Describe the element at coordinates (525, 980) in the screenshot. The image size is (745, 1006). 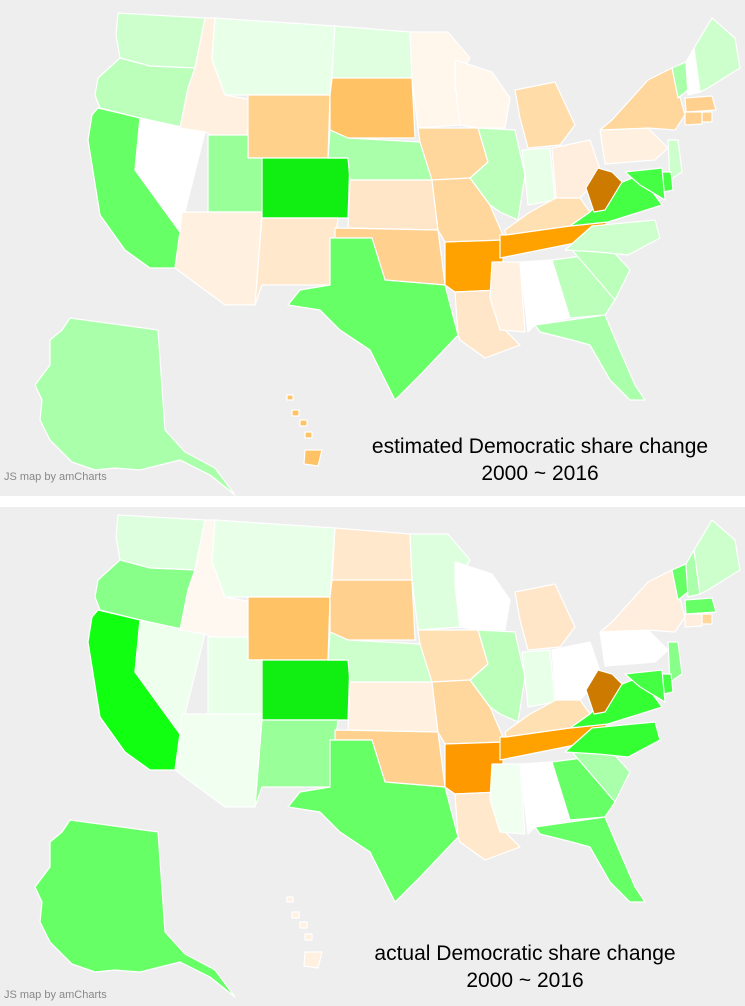
I see `actual-caption-years: 2000 ~ 2016` at that location.